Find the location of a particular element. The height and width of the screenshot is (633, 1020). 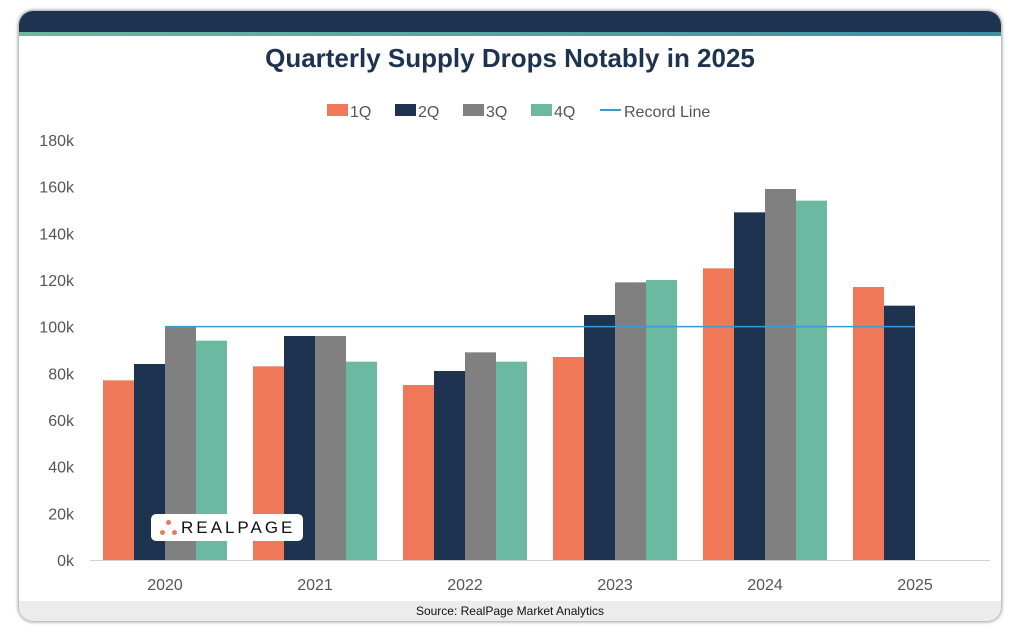

y-tick-label: 60k is located at coordinates (61, 421).